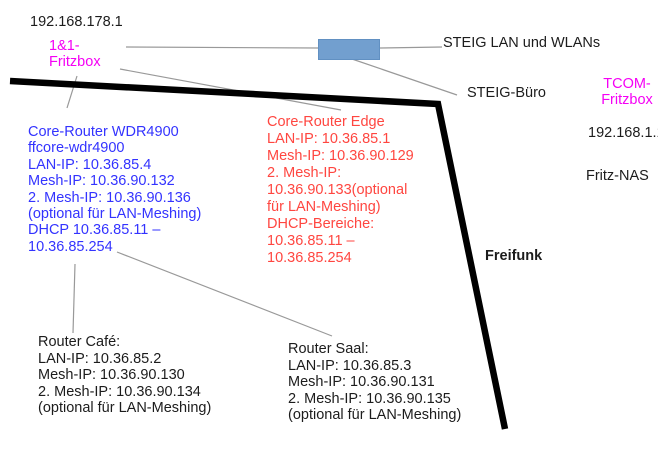 Image resolution: width=658 pixels, height=451 pixels. What do you see at coordinates (75, 54) in the screenshot?
I see `label-1und1-fritzbox: 1&1- Fritzbox` at bounding box center [75, 54].